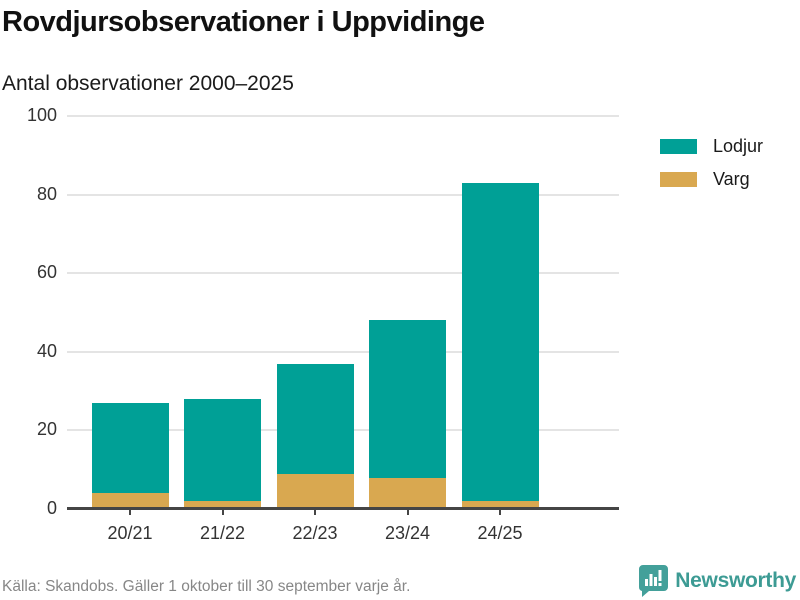 Image resolution: width=800 pixels, height=600 pixels. Describe the element at coordinates (315, 512) in the screenshot. I see `x-tick-22/23` at that location.